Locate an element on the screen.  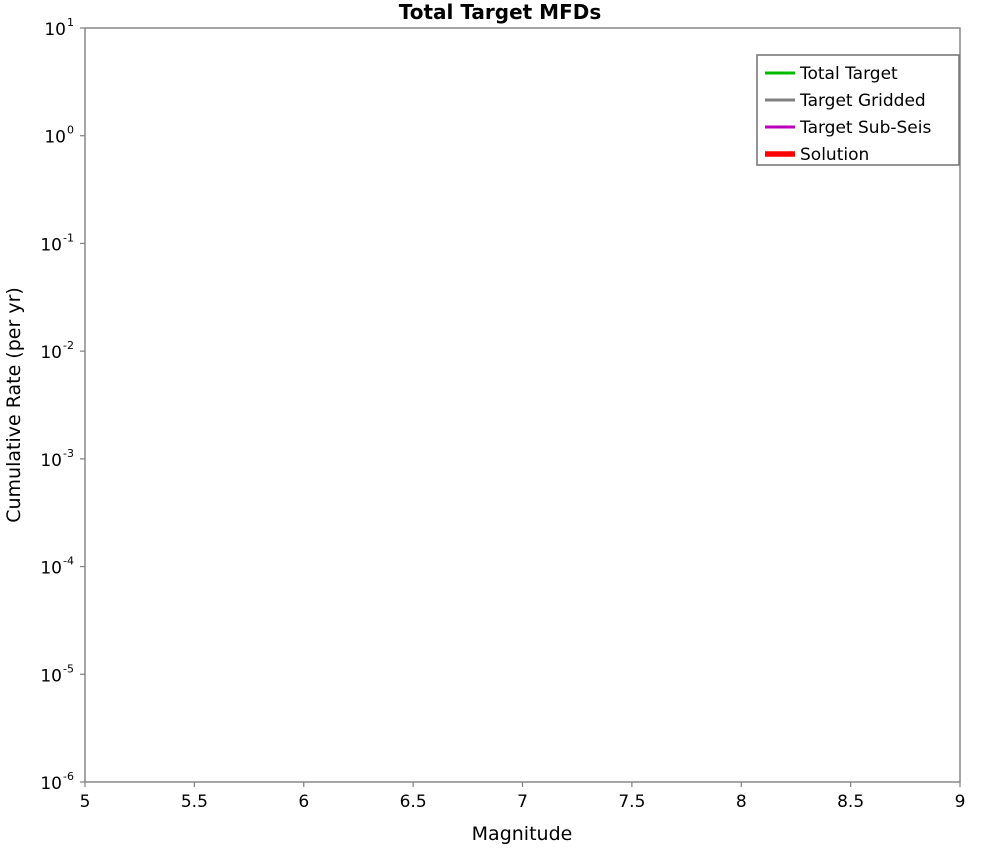
legend-label-solution: Solution is located at coordinates (834, 155).